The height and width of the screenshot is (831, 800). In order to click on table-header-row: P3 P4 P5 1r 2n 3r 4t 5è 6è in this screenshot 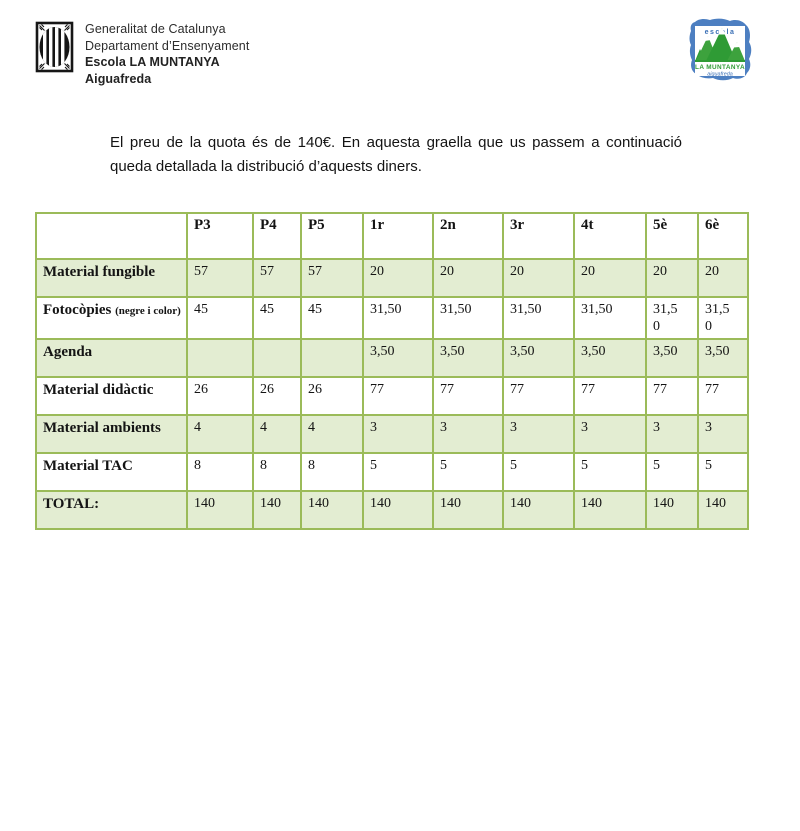, I will do `click(392, 236)`.